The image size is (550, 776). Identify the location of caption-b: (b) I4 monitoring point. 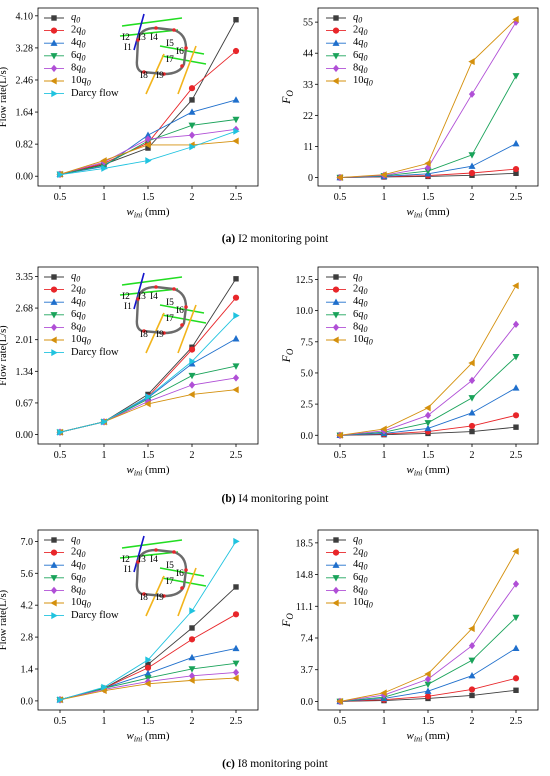
(275, 499).